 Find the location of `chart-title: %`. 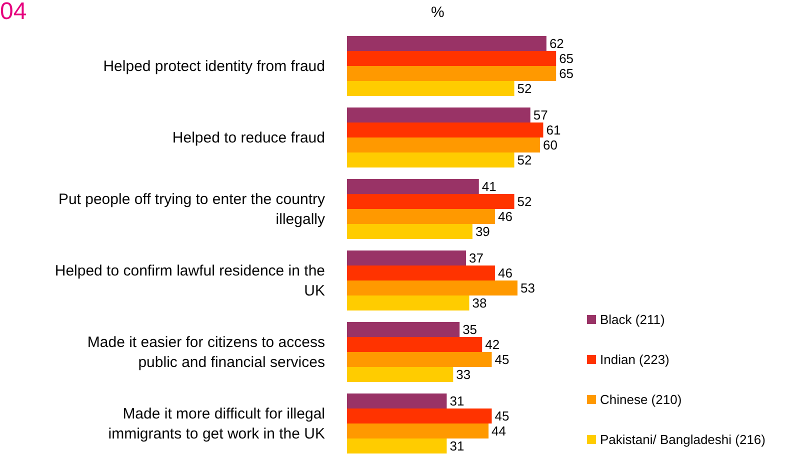

chart-title: % is located at coordinates (437, 12).